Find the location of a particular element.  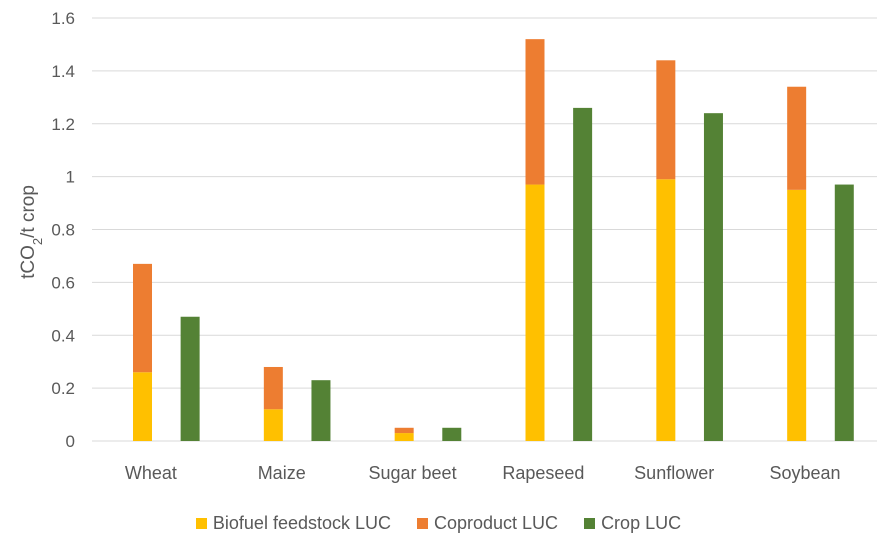

x-category-label: Maize is located at coordinates (282, 473).